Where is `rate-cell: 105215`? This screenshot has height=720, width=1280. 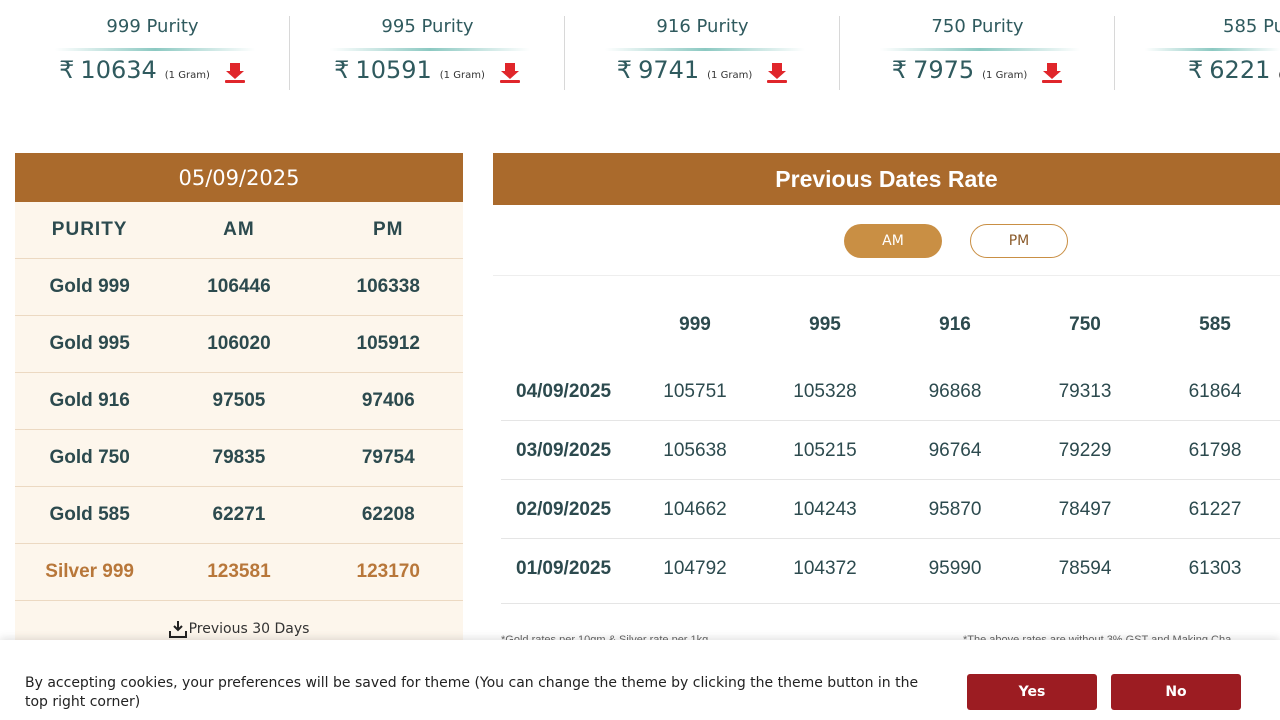 rate-cell: 105215 is located at coordinates (825, 450).